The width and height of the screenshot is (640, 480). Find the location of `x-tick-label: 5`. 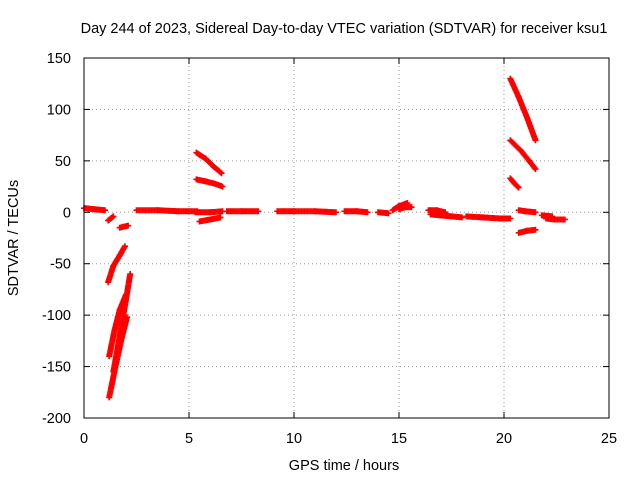

x-tick-label: 5 is located at coordinates (189, 439).